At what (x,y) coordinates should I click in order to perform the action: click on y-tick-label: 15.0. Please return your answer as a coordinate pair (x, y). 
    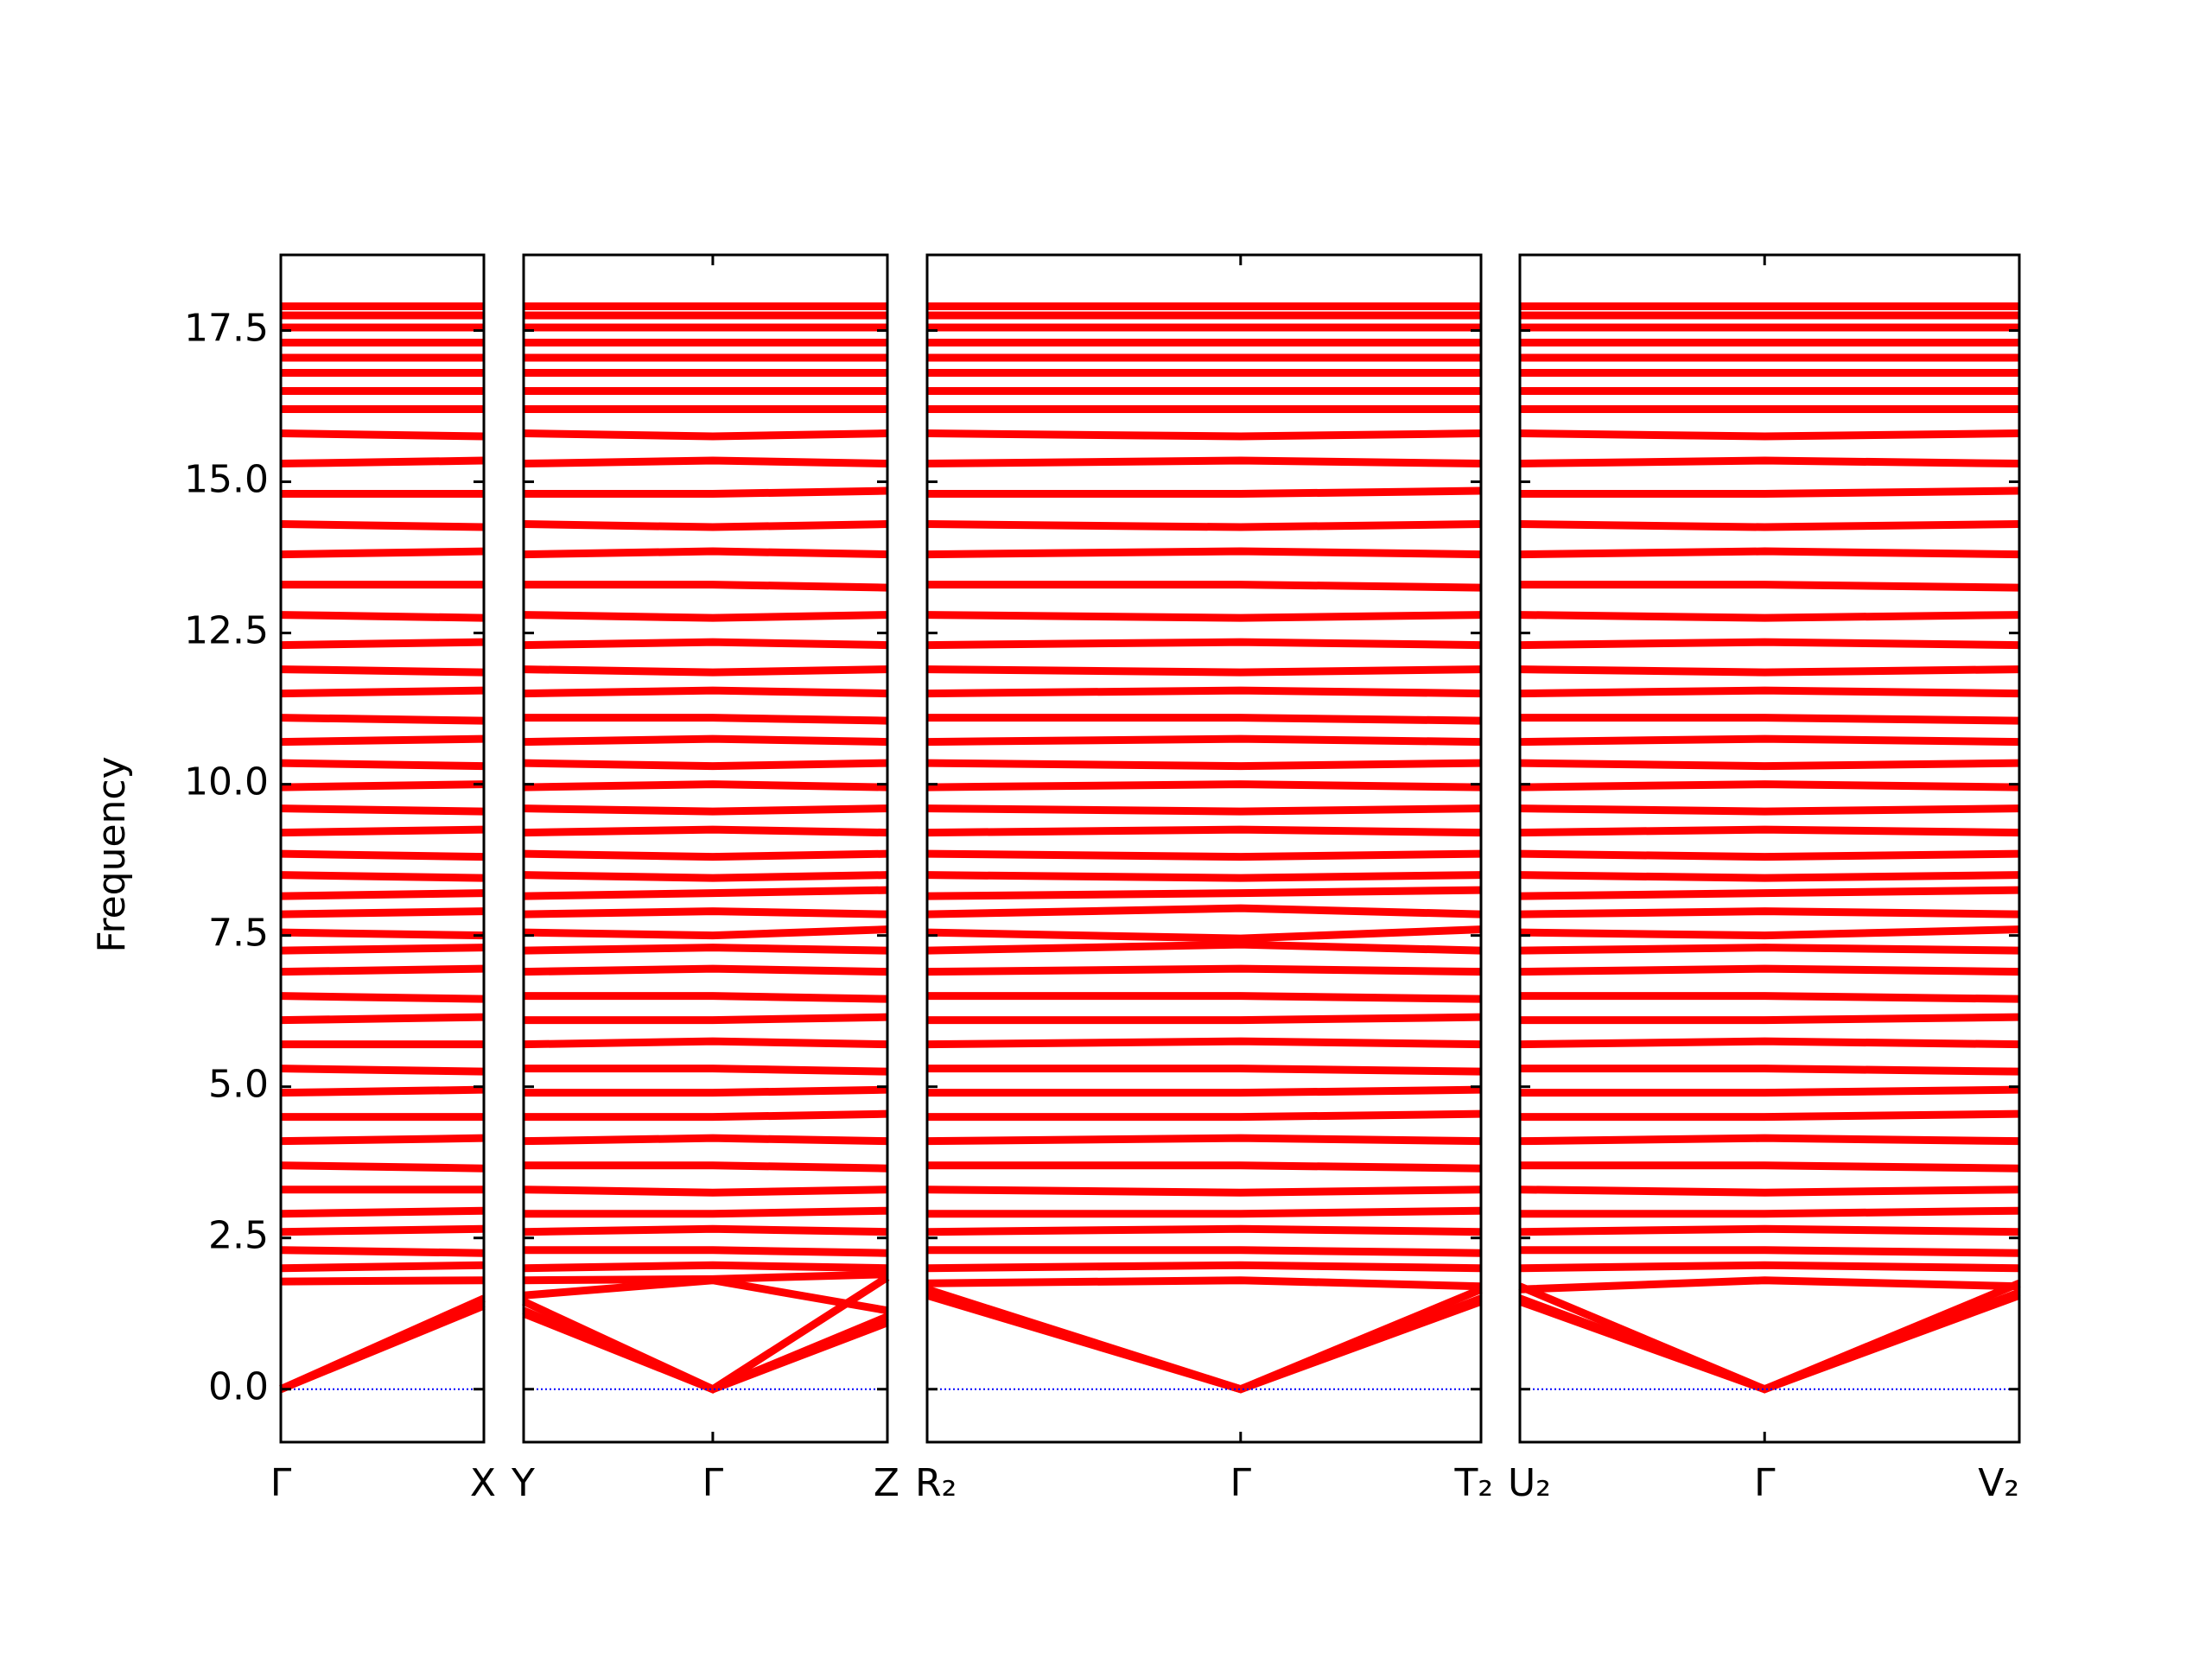
    Looking at the image, I should click on (226, 480).